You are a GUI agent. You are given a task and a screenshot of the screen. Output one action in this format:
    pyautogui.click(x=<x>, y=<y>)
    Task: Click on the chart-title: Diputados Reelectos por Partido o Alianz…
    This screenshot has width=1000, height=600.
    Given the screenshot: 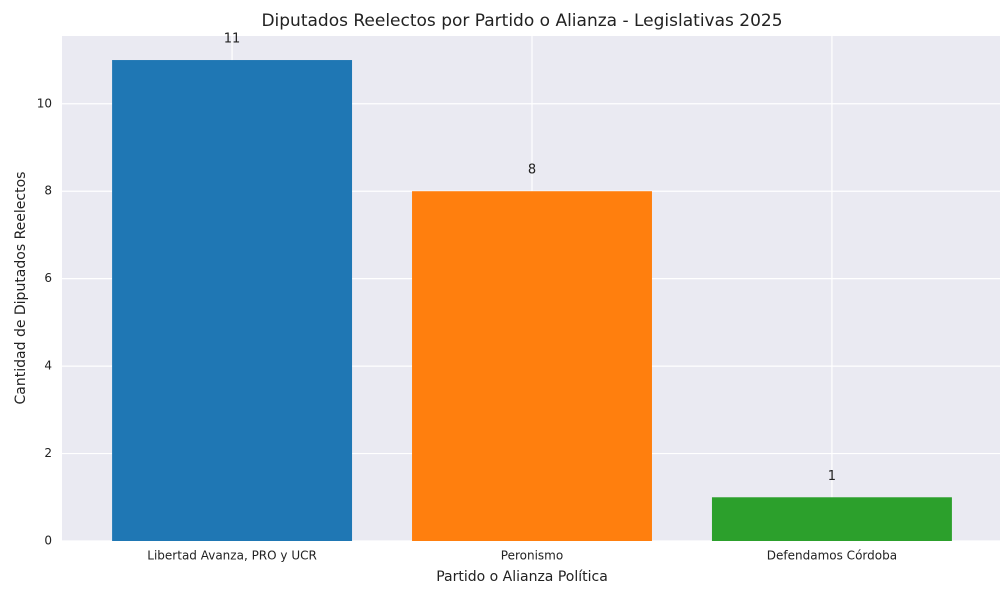 What is the action you would take?
    pyautogui.click(x=521, y=21)
    